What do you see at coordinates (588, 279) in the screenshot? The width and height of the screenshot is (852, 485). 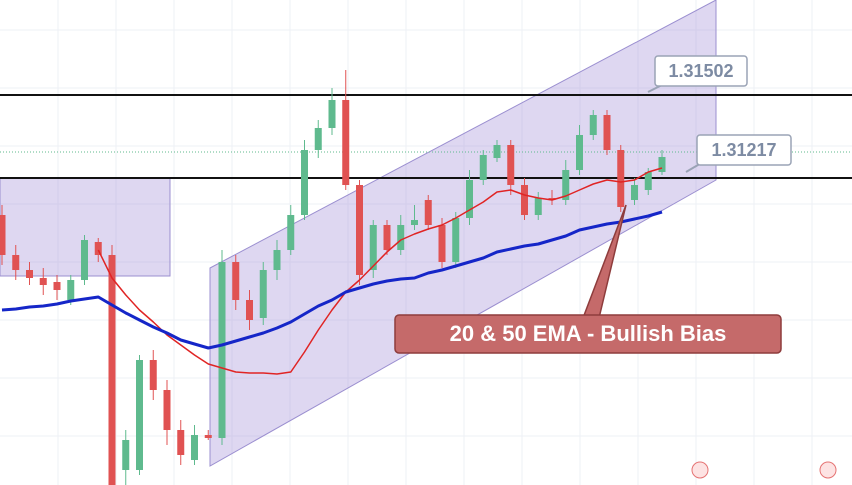 I see `annotation: 20 & 50 EMA - Bullish Bias` at bounding box center [588, 279].